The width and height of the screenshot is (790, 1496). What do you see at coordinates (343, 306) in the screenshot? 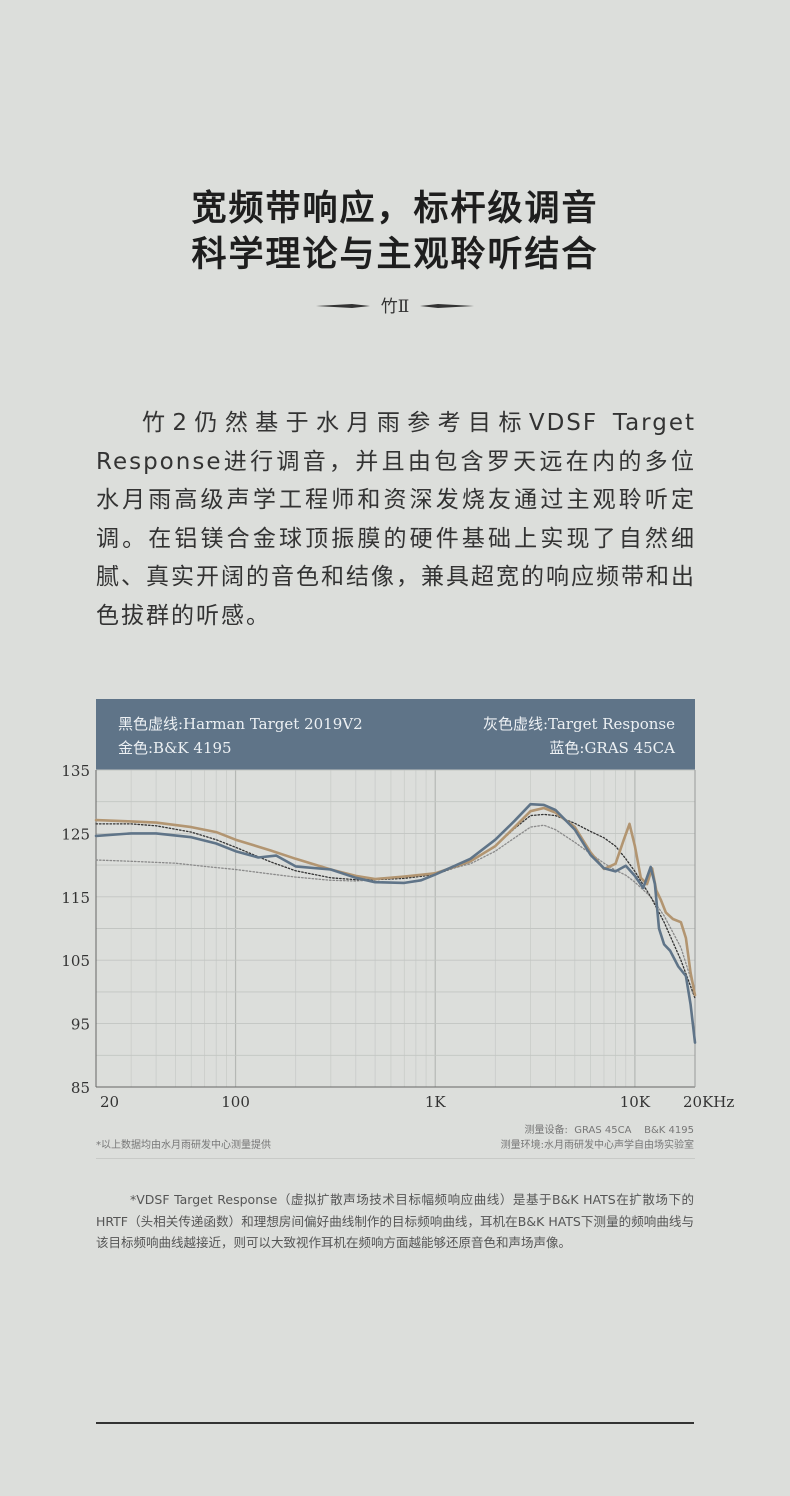
I see `divider-left-ornament` at bounding box center [343, 306].